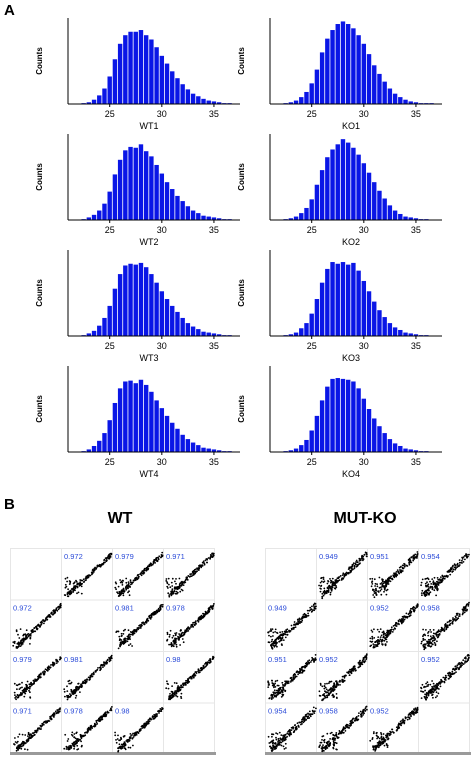 The image size is (474, 760). Describe the element at coordinates (9, 504) in the screenshot. I see `panel-b-label: B` at that location.